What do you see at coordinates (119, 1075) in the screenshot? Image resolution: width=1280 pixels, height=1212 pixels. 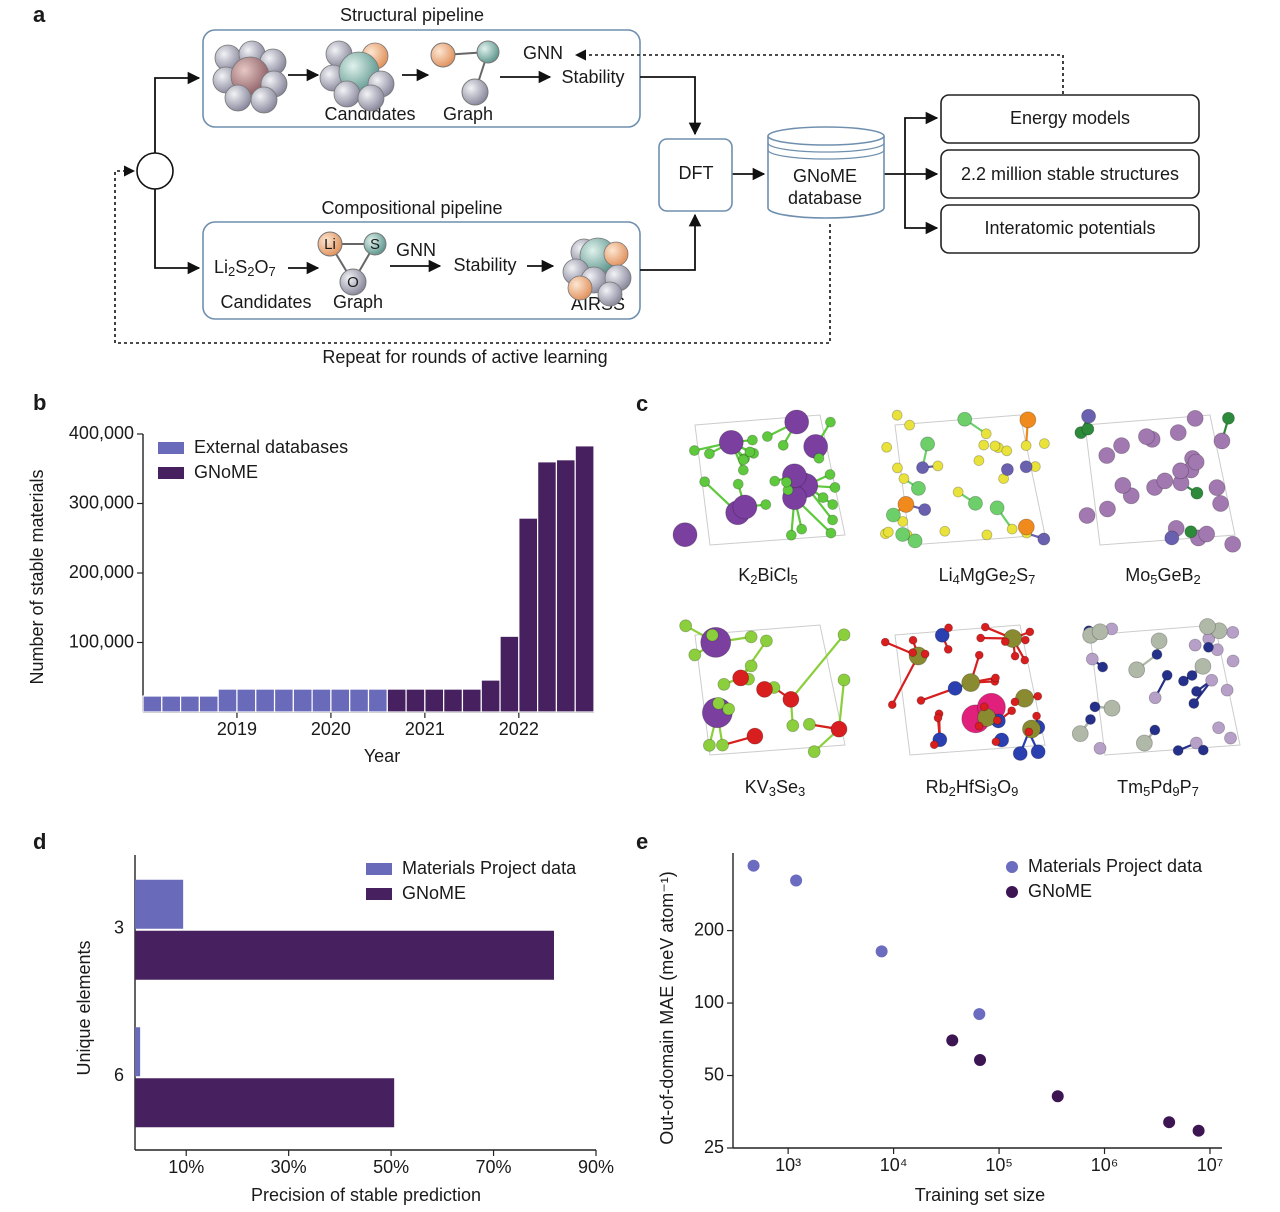 I see `y-tick-label: 6` at bounding box center [119, 1075].